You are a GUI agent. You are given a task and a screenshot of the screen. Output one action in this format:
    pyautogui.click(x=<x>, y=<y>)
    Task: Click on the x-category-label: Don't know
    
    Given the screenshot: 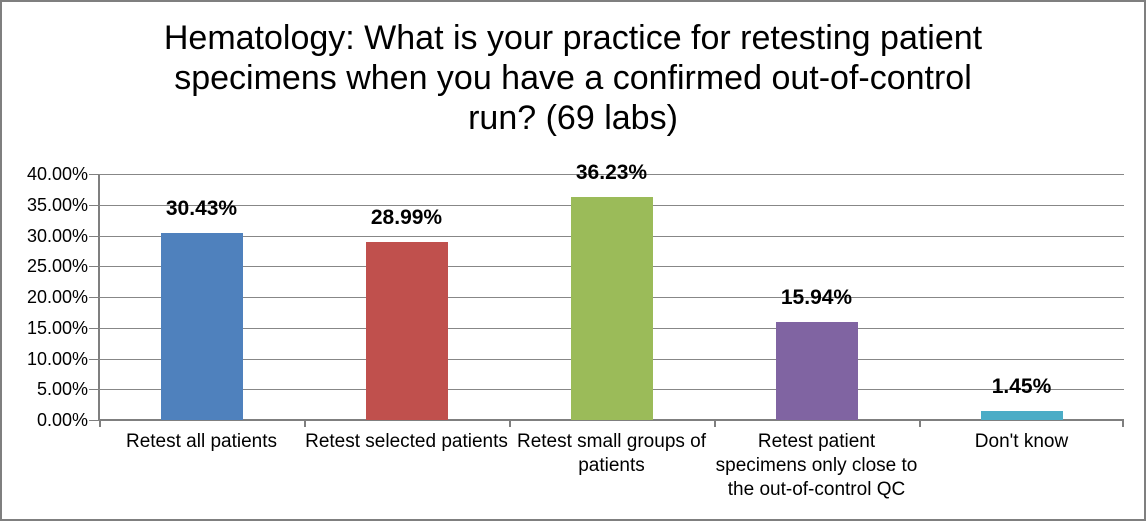 What is the action you would take?
    pyautogui.click(x=1021, y=442)
    